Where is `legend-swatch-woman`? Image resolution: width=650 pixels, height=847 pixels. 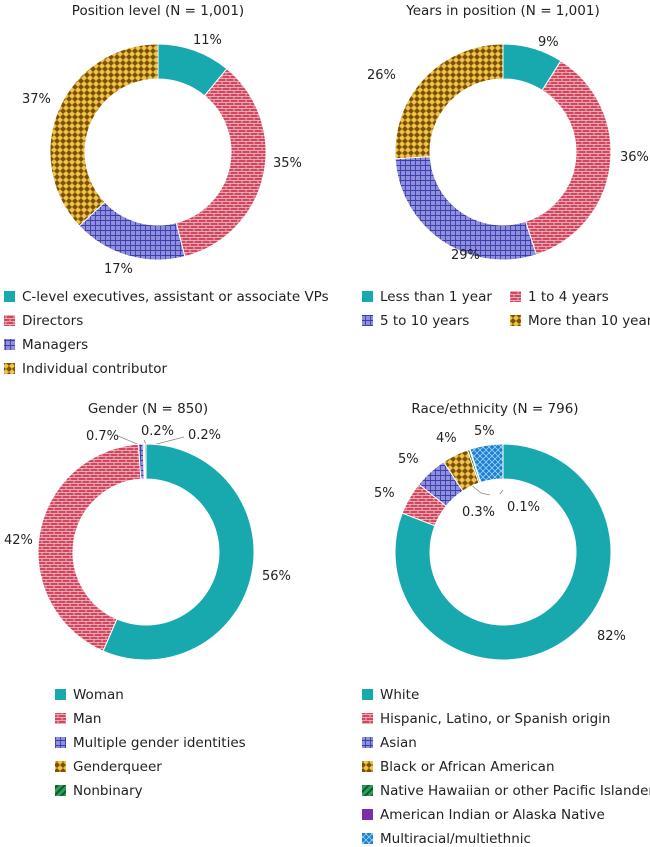
legend-swatch-woman is located at coordinates (60, 694).